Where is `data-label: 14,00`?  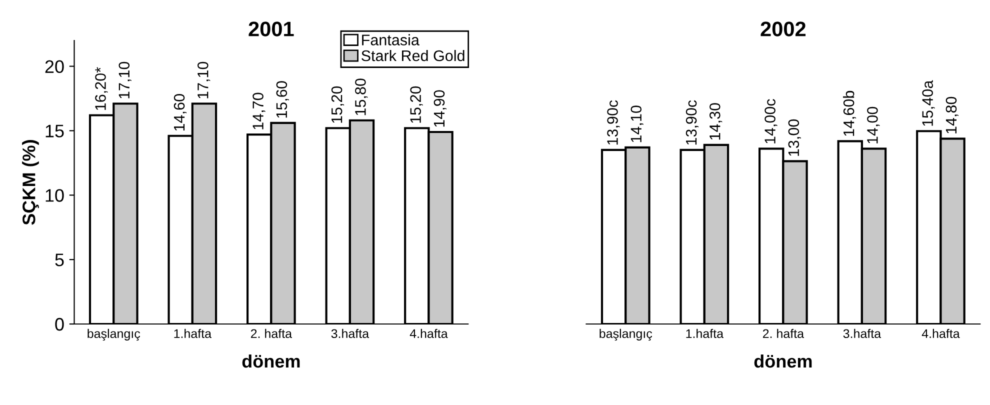
data-label: 14,00 is located at coordinates (873, 125).